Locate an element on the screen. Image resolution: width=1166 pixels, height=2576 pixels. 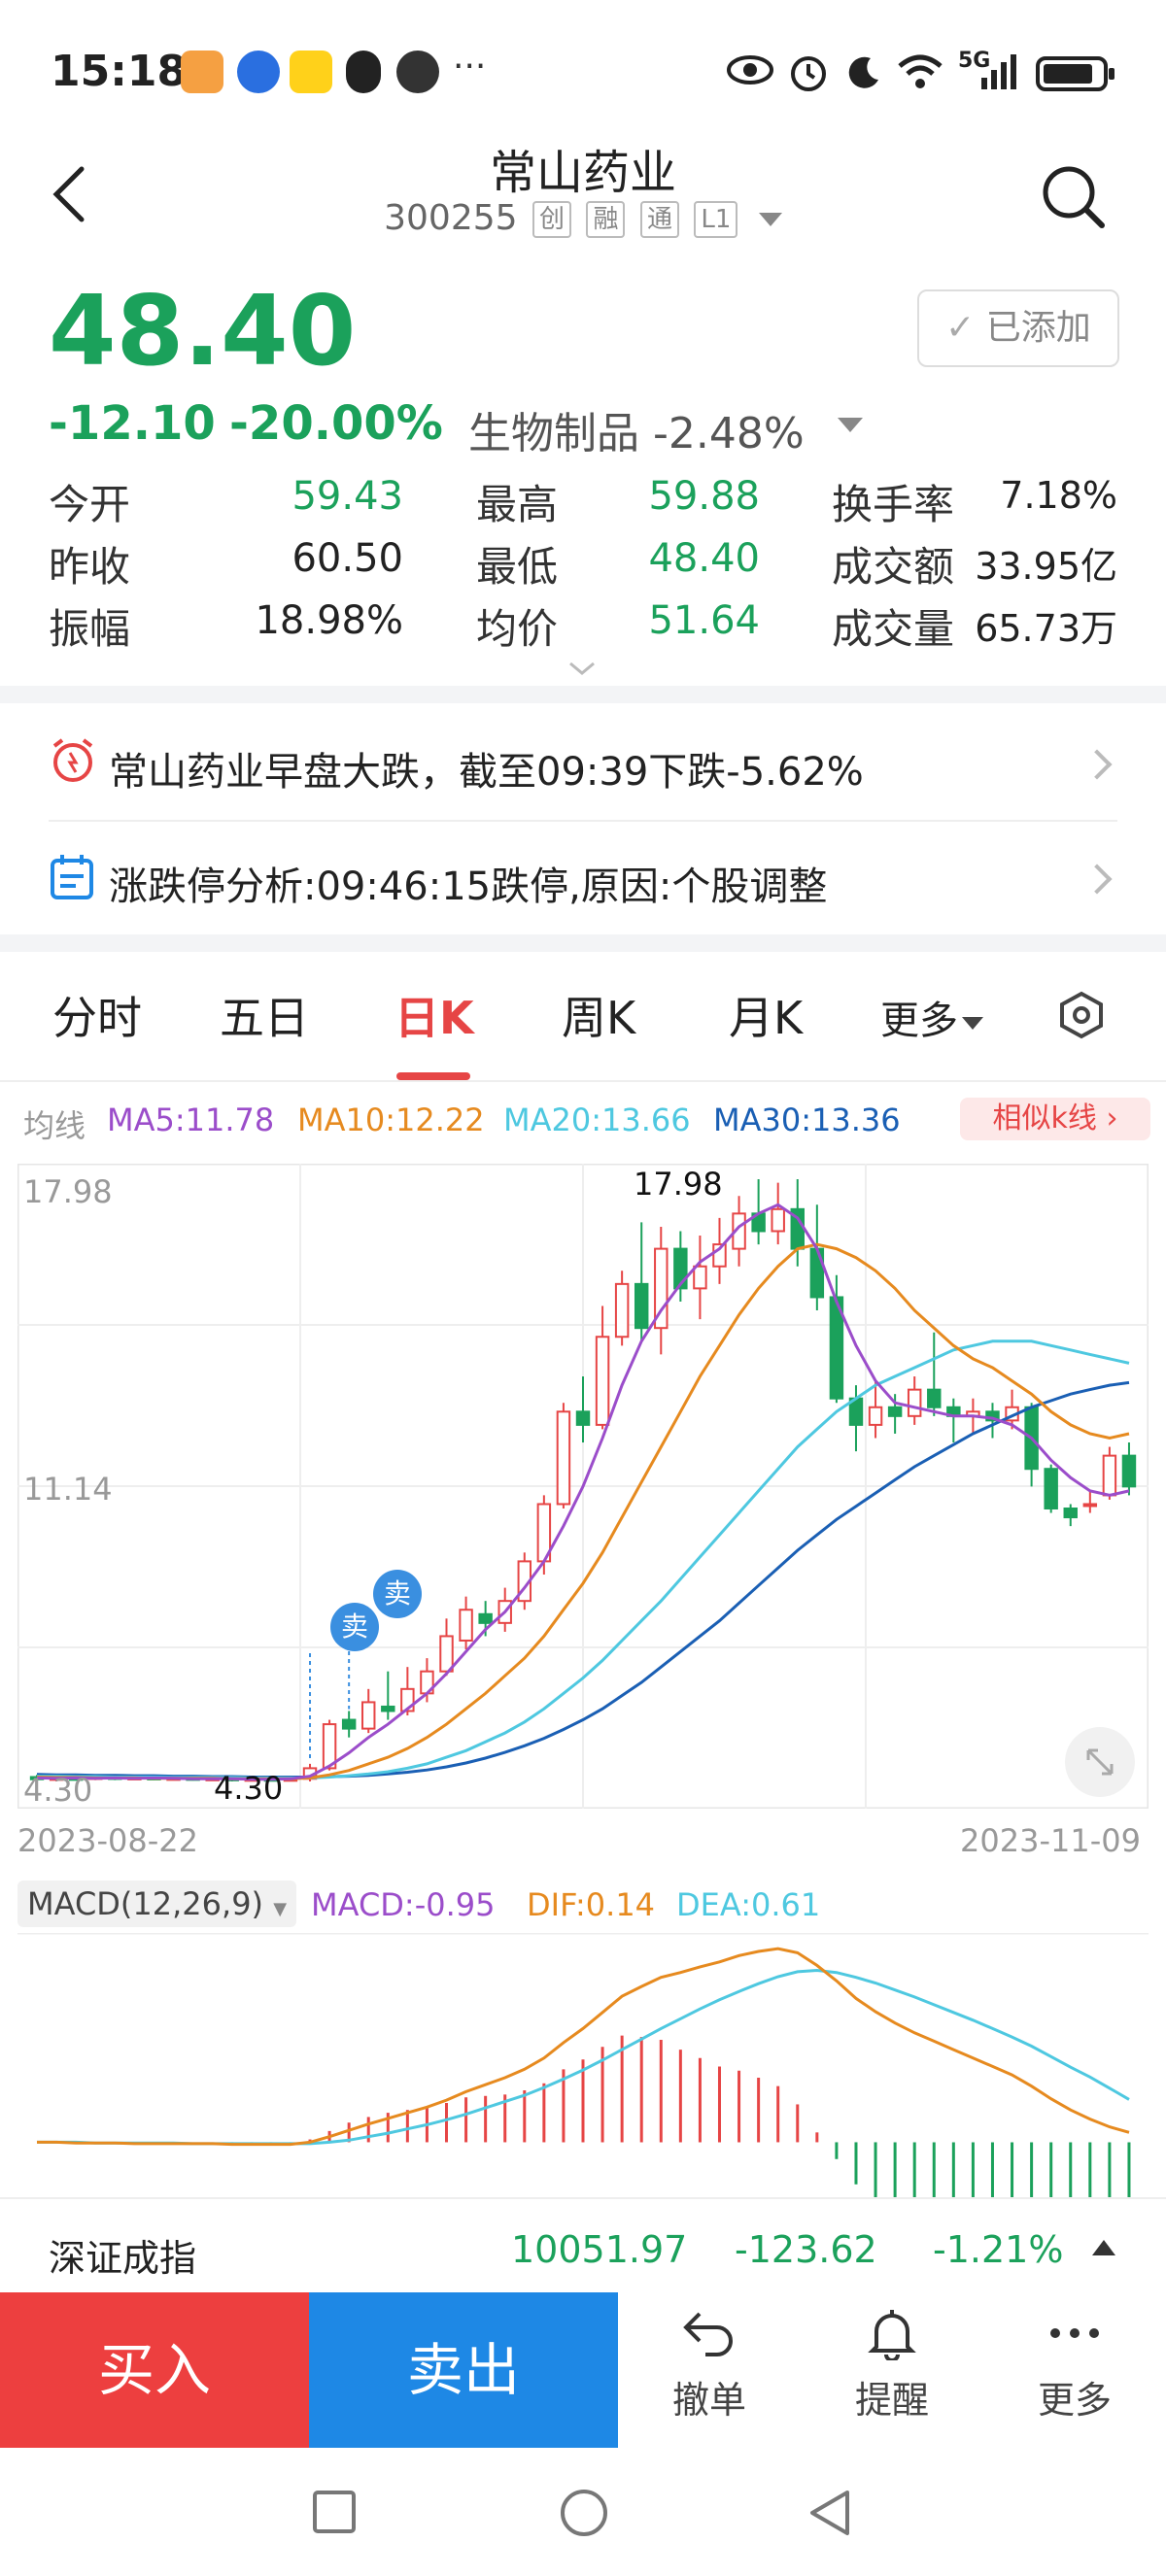
dropdown-icon: ▼ is located at coordinates (280, 1909).